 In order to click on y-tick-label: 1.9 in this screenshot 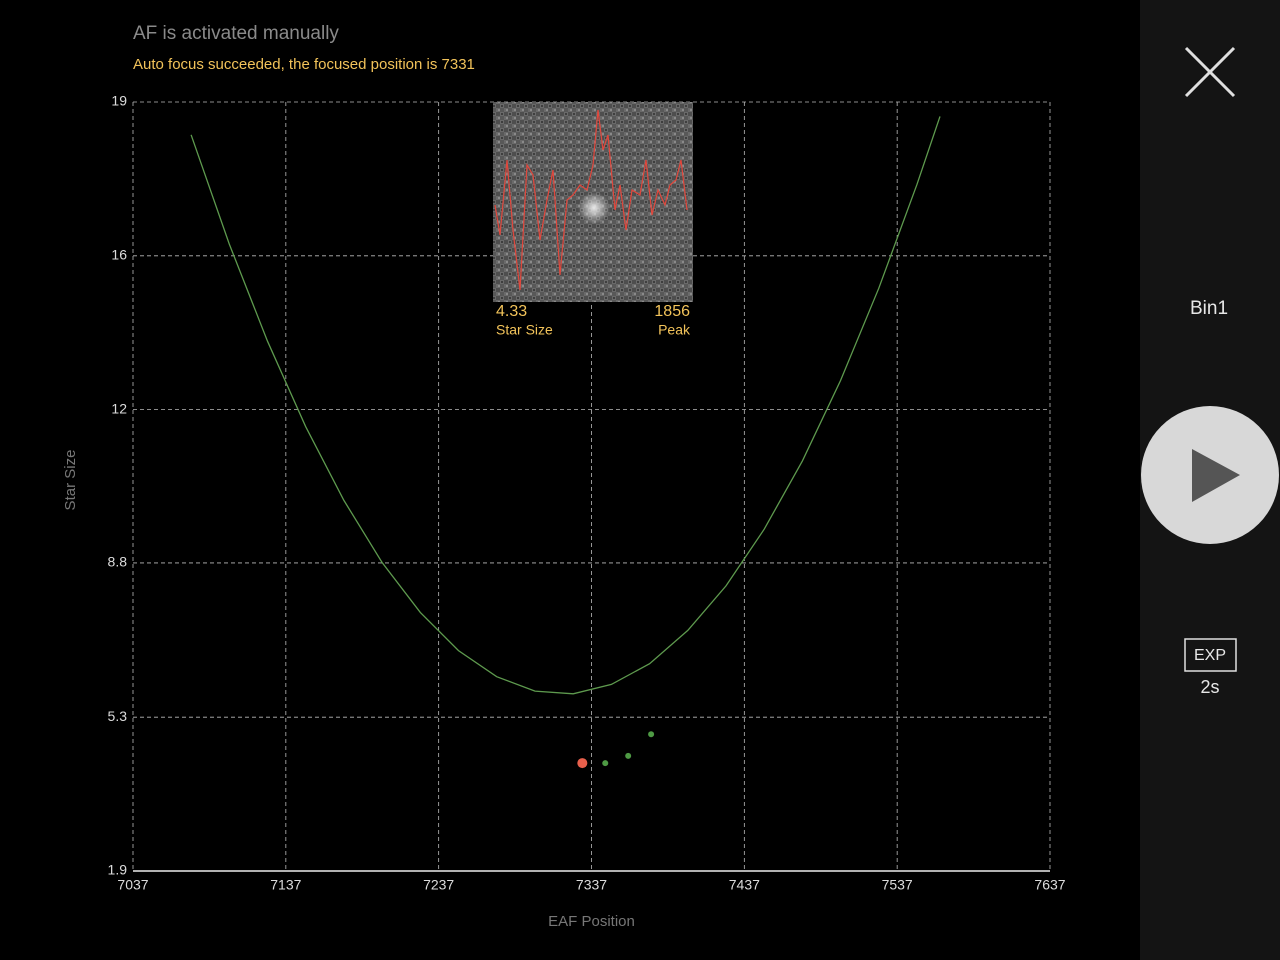, I will do `click(118, 870)`.